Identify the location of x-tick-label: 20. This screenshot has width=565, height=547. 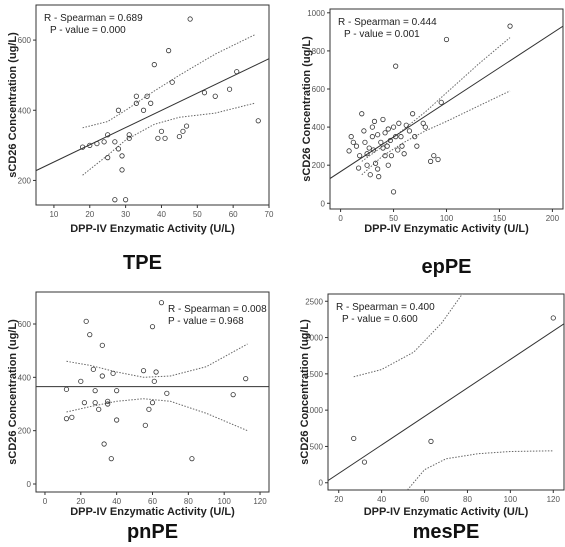
(80, 501).